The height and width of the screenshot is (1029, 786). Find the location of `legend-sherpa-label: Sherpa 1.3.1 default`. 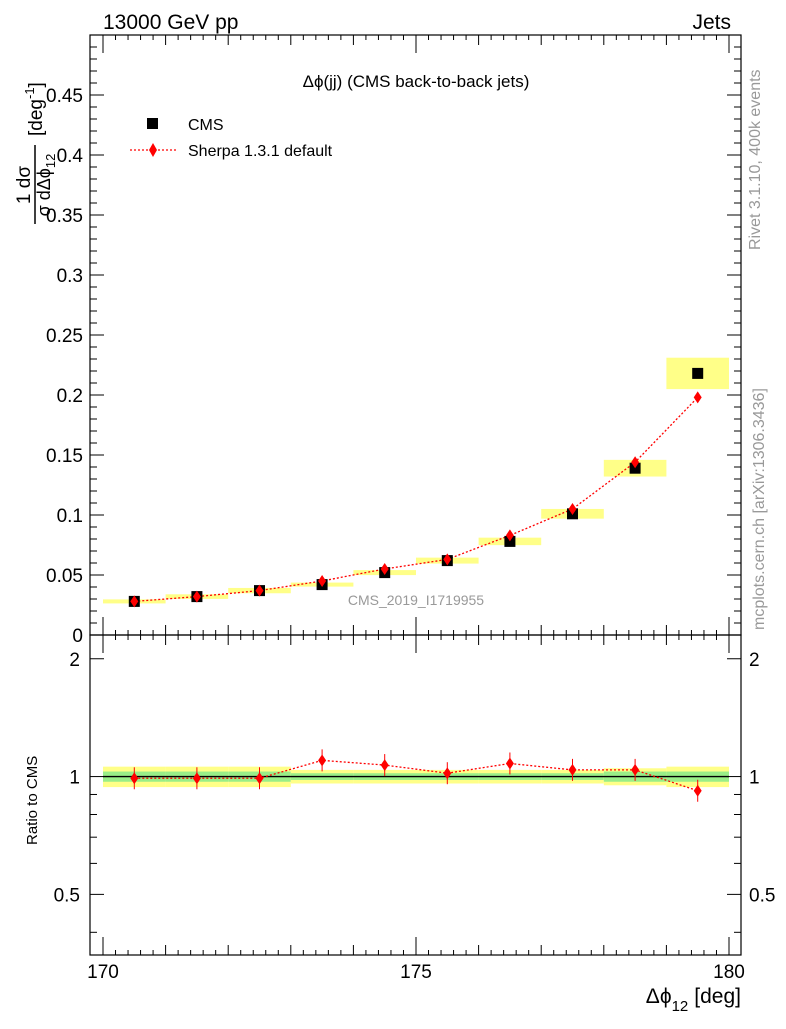

legend-sherpa-label: Sherpa 1.3.1 default is located at coordinates (260, 151).